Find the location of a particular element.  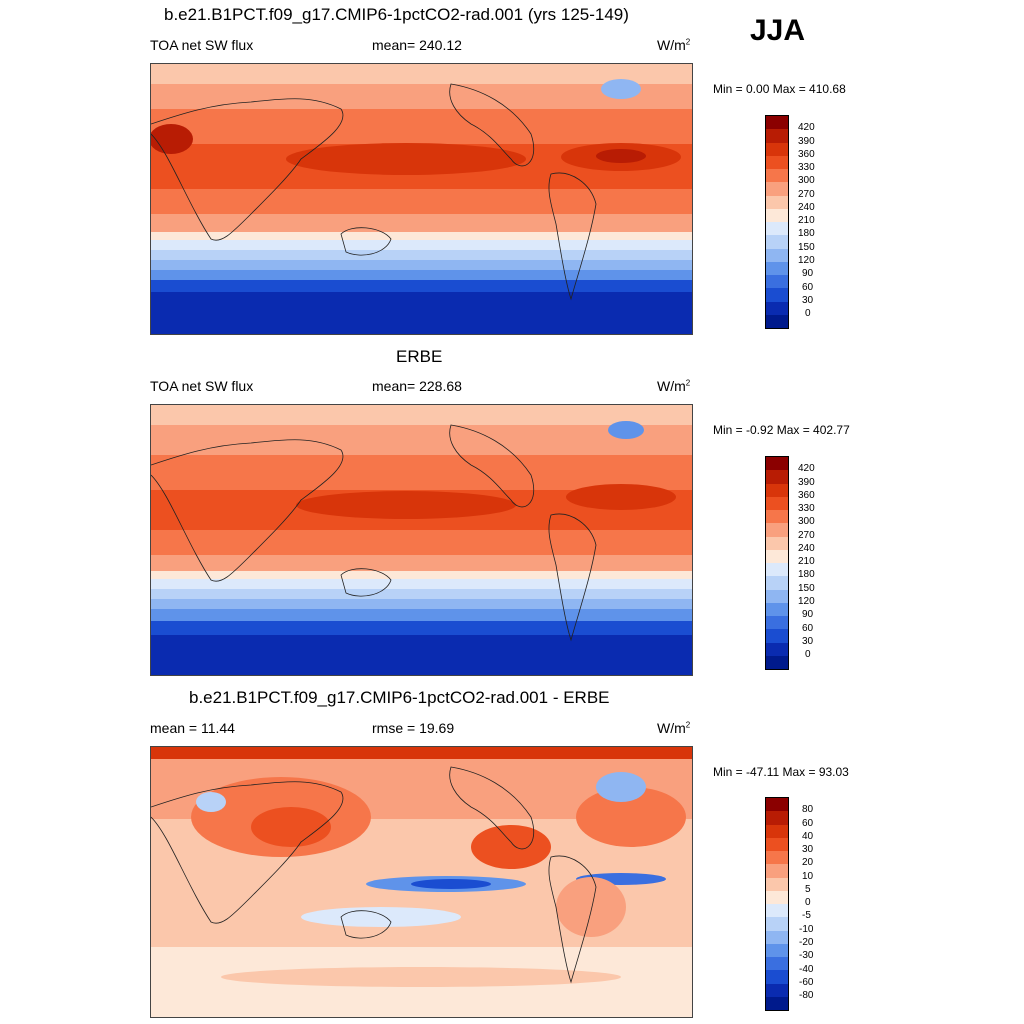

panel-2-colorbar-tick: 60 is located at coordinates (808, 628).